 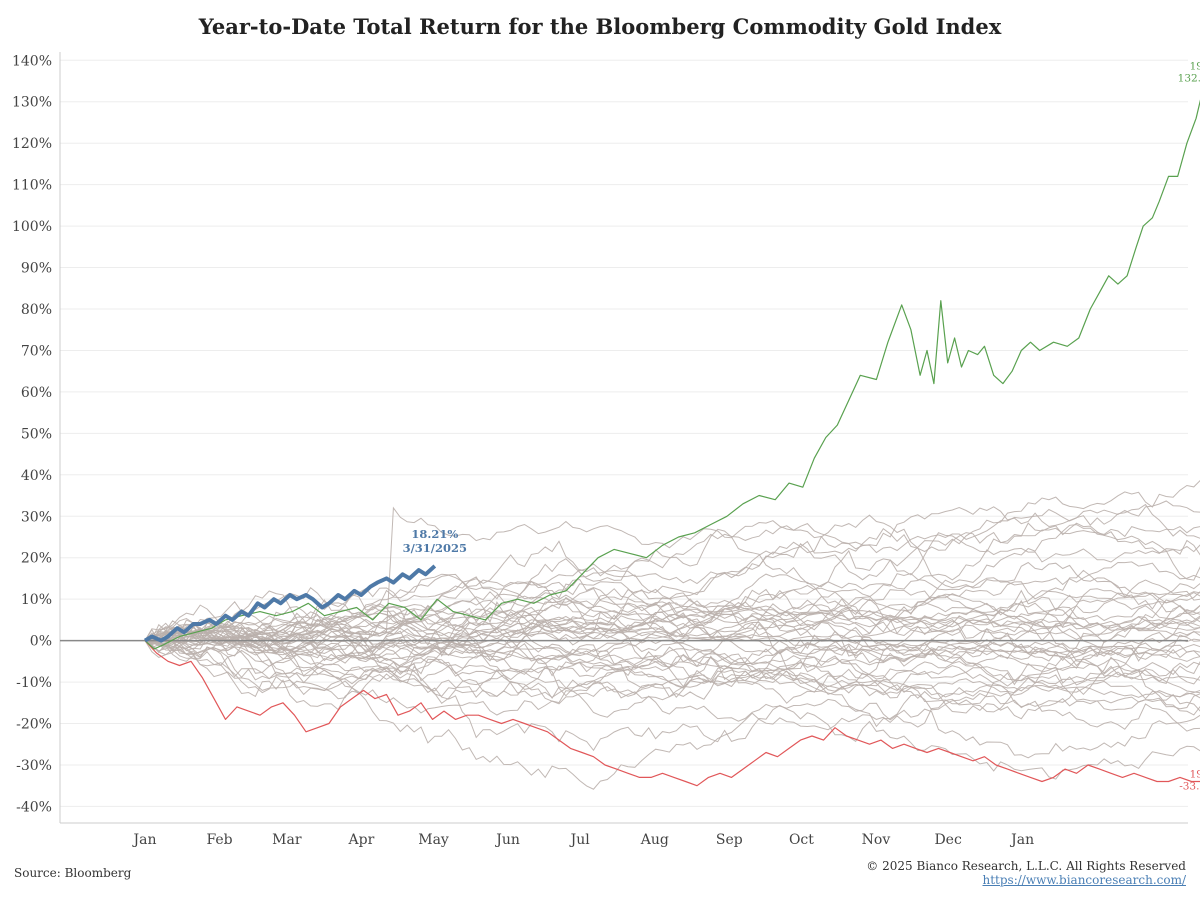 I want to click on annotation-year-1981: 1981, so click(x=1195, y=775).